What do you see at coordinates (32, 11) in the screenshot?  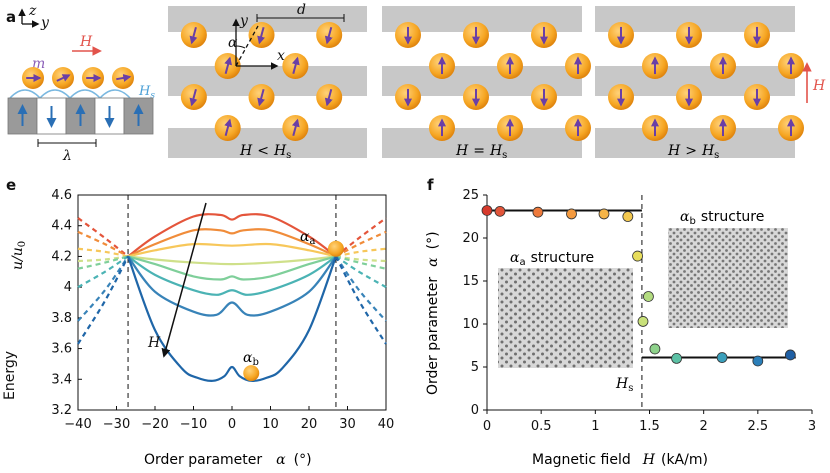 I see `z-axis-label: z` at bounding box center [32, 11].